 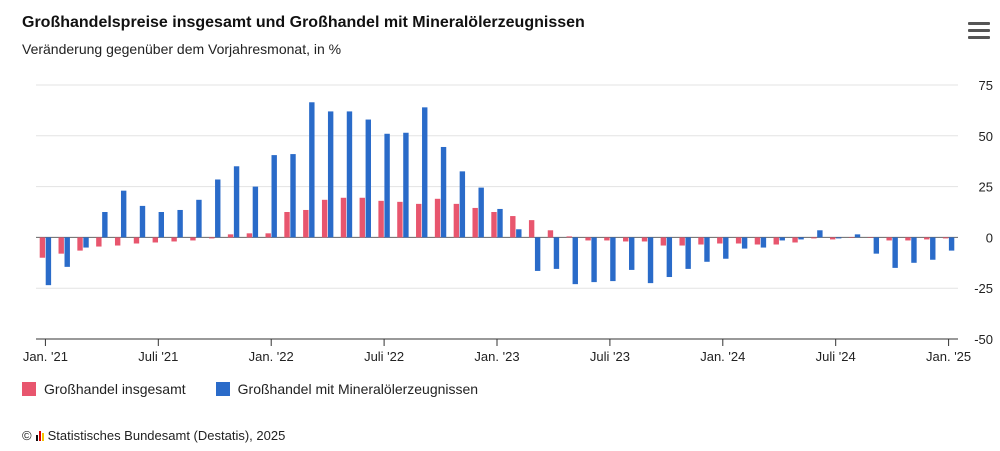 What do you see at coordinates (986, 136) in the screenshot?
I see `y-tick-label: 50` at bounding box center [986, 136].